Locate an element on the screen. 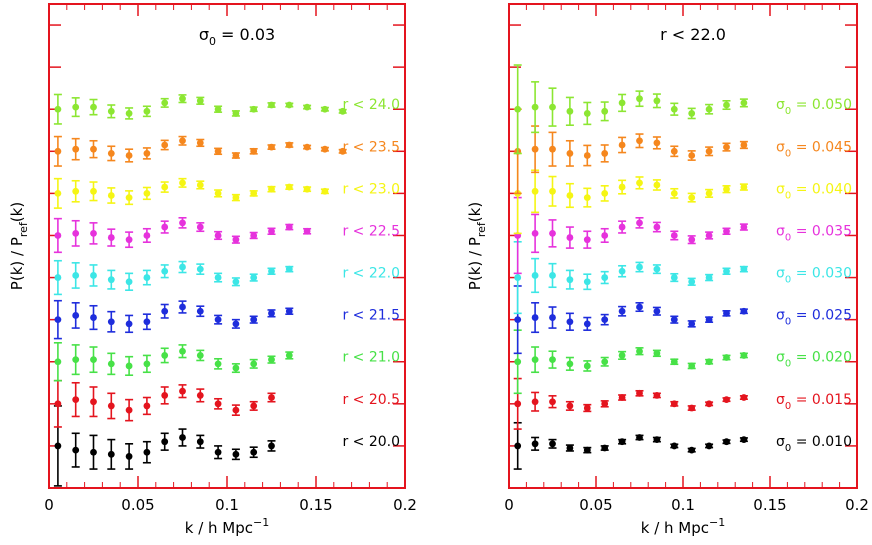 Image resolution: width=872 pixels, height=545 pixels. series-label-main: r < 21.0 is located at coordinates (371, 358).